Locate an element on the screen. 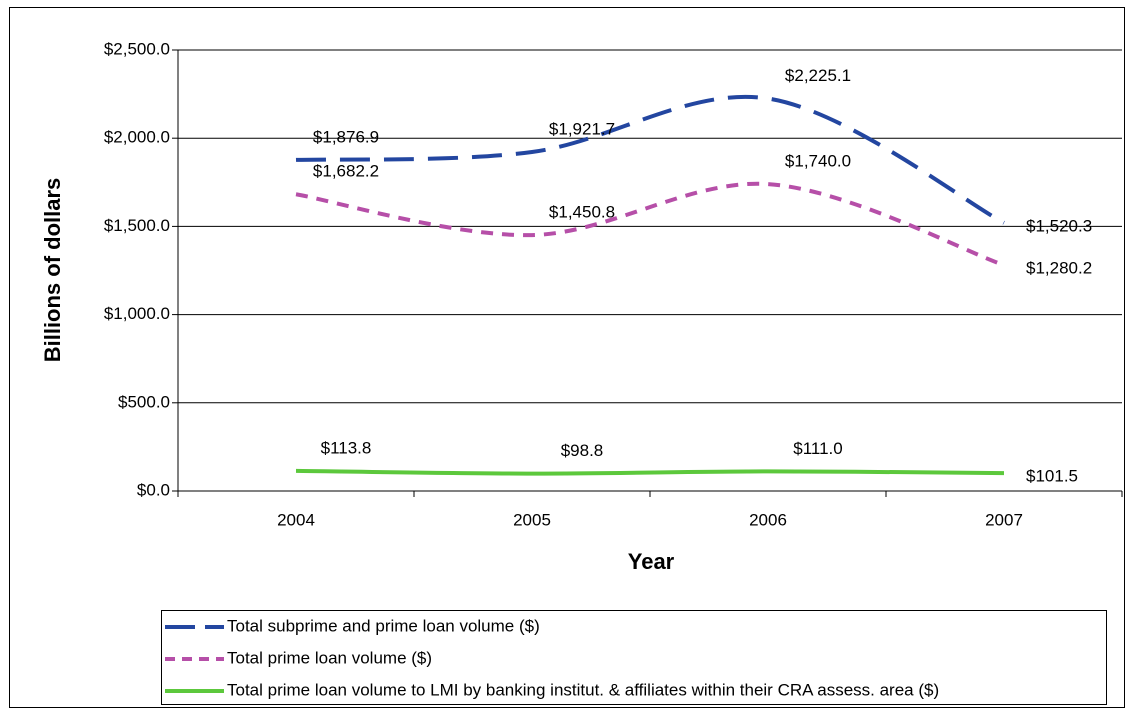 This screenshot has height=718, width=1134. data-label: $1,876.9 is located at coordinates (346, 136).